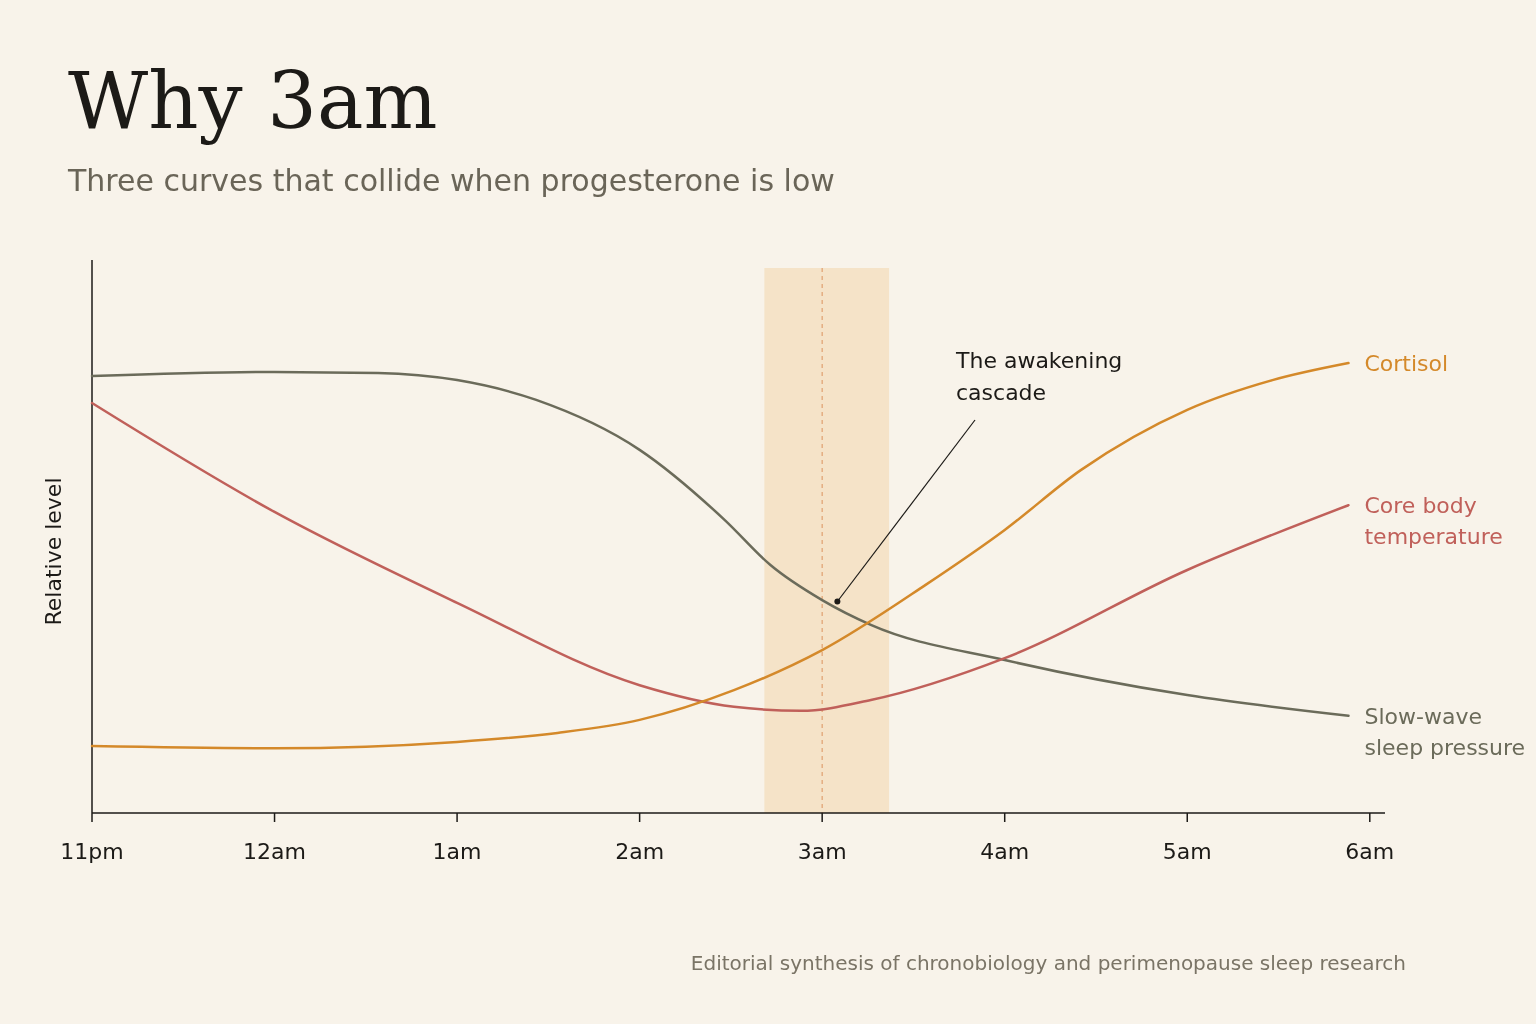 This screenshot has height=1024, width=1536. Describe the element at coordinates (1406, 363) in the screenshot. I see `series-label: Cortisol` at that location.